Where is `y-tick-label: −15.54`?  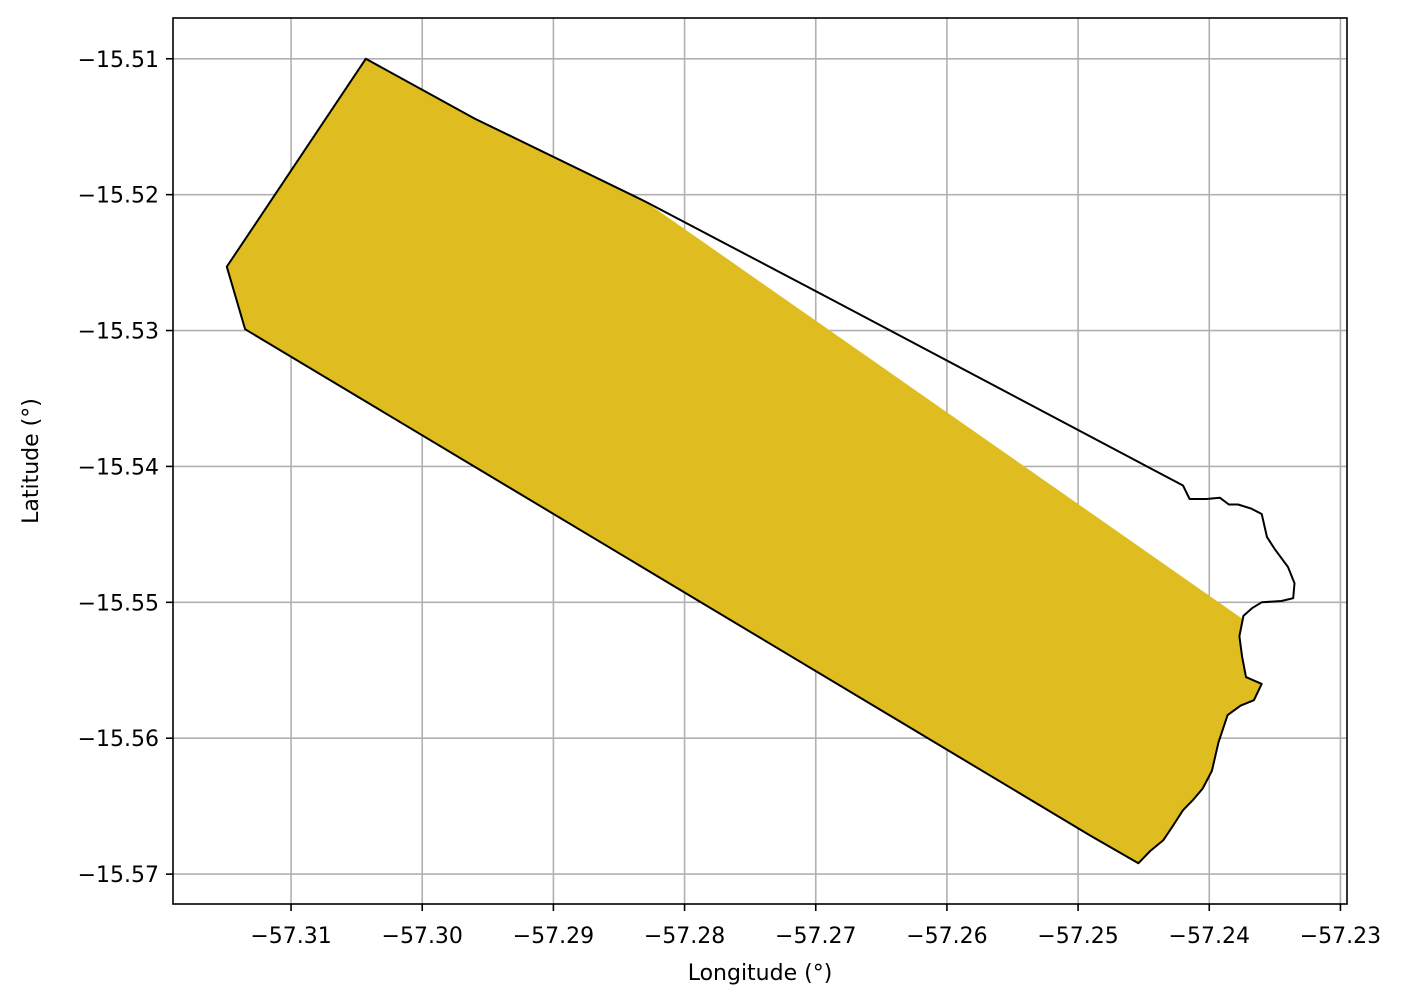 y-tick-label: −15.54 is located at coordinates (118, 467).